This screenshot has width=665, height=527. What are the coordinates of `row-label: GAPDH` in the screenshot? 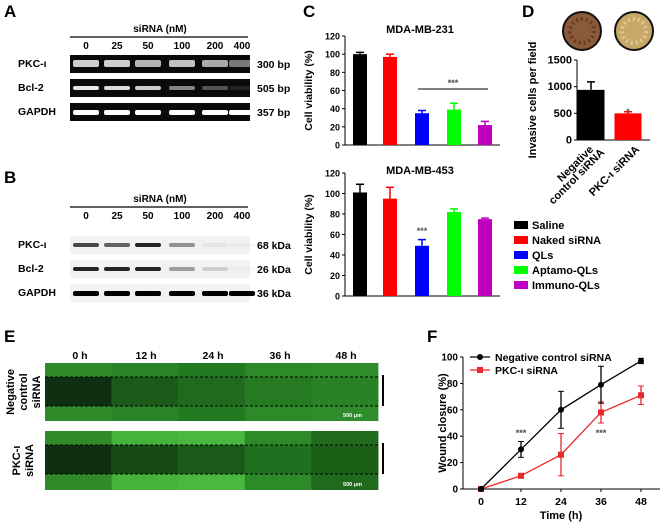 It's located at (37, 293).